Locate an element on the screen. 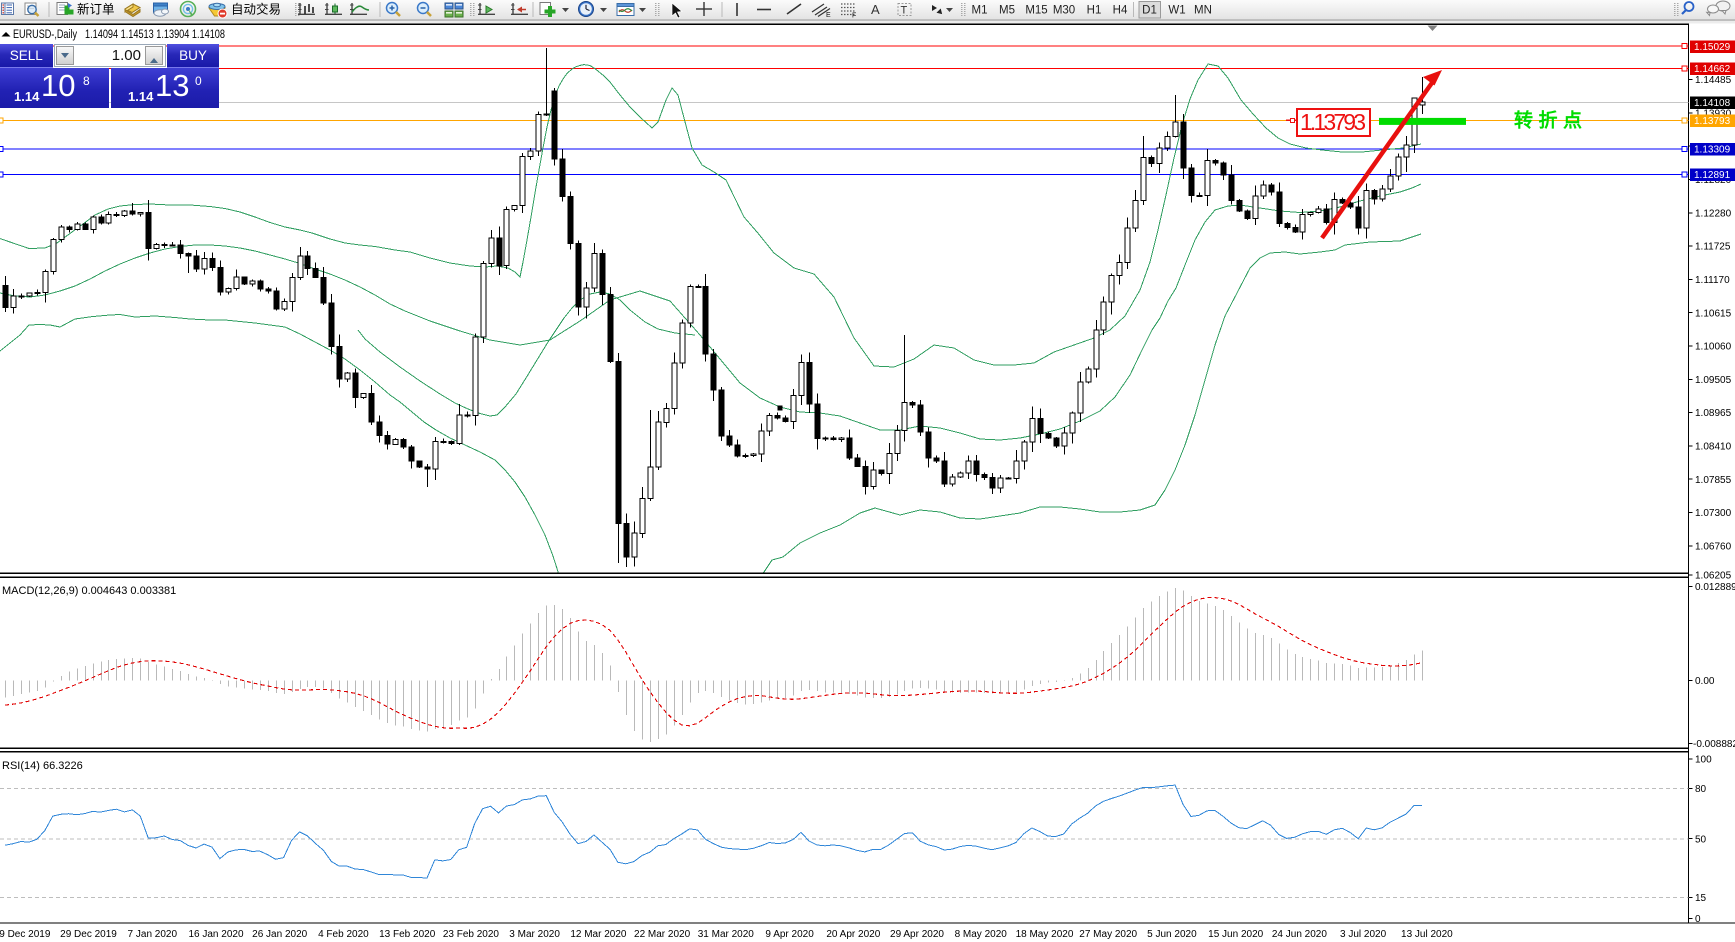  svg-text: 29 Dec 2019 is located at coordinates (88, 934).